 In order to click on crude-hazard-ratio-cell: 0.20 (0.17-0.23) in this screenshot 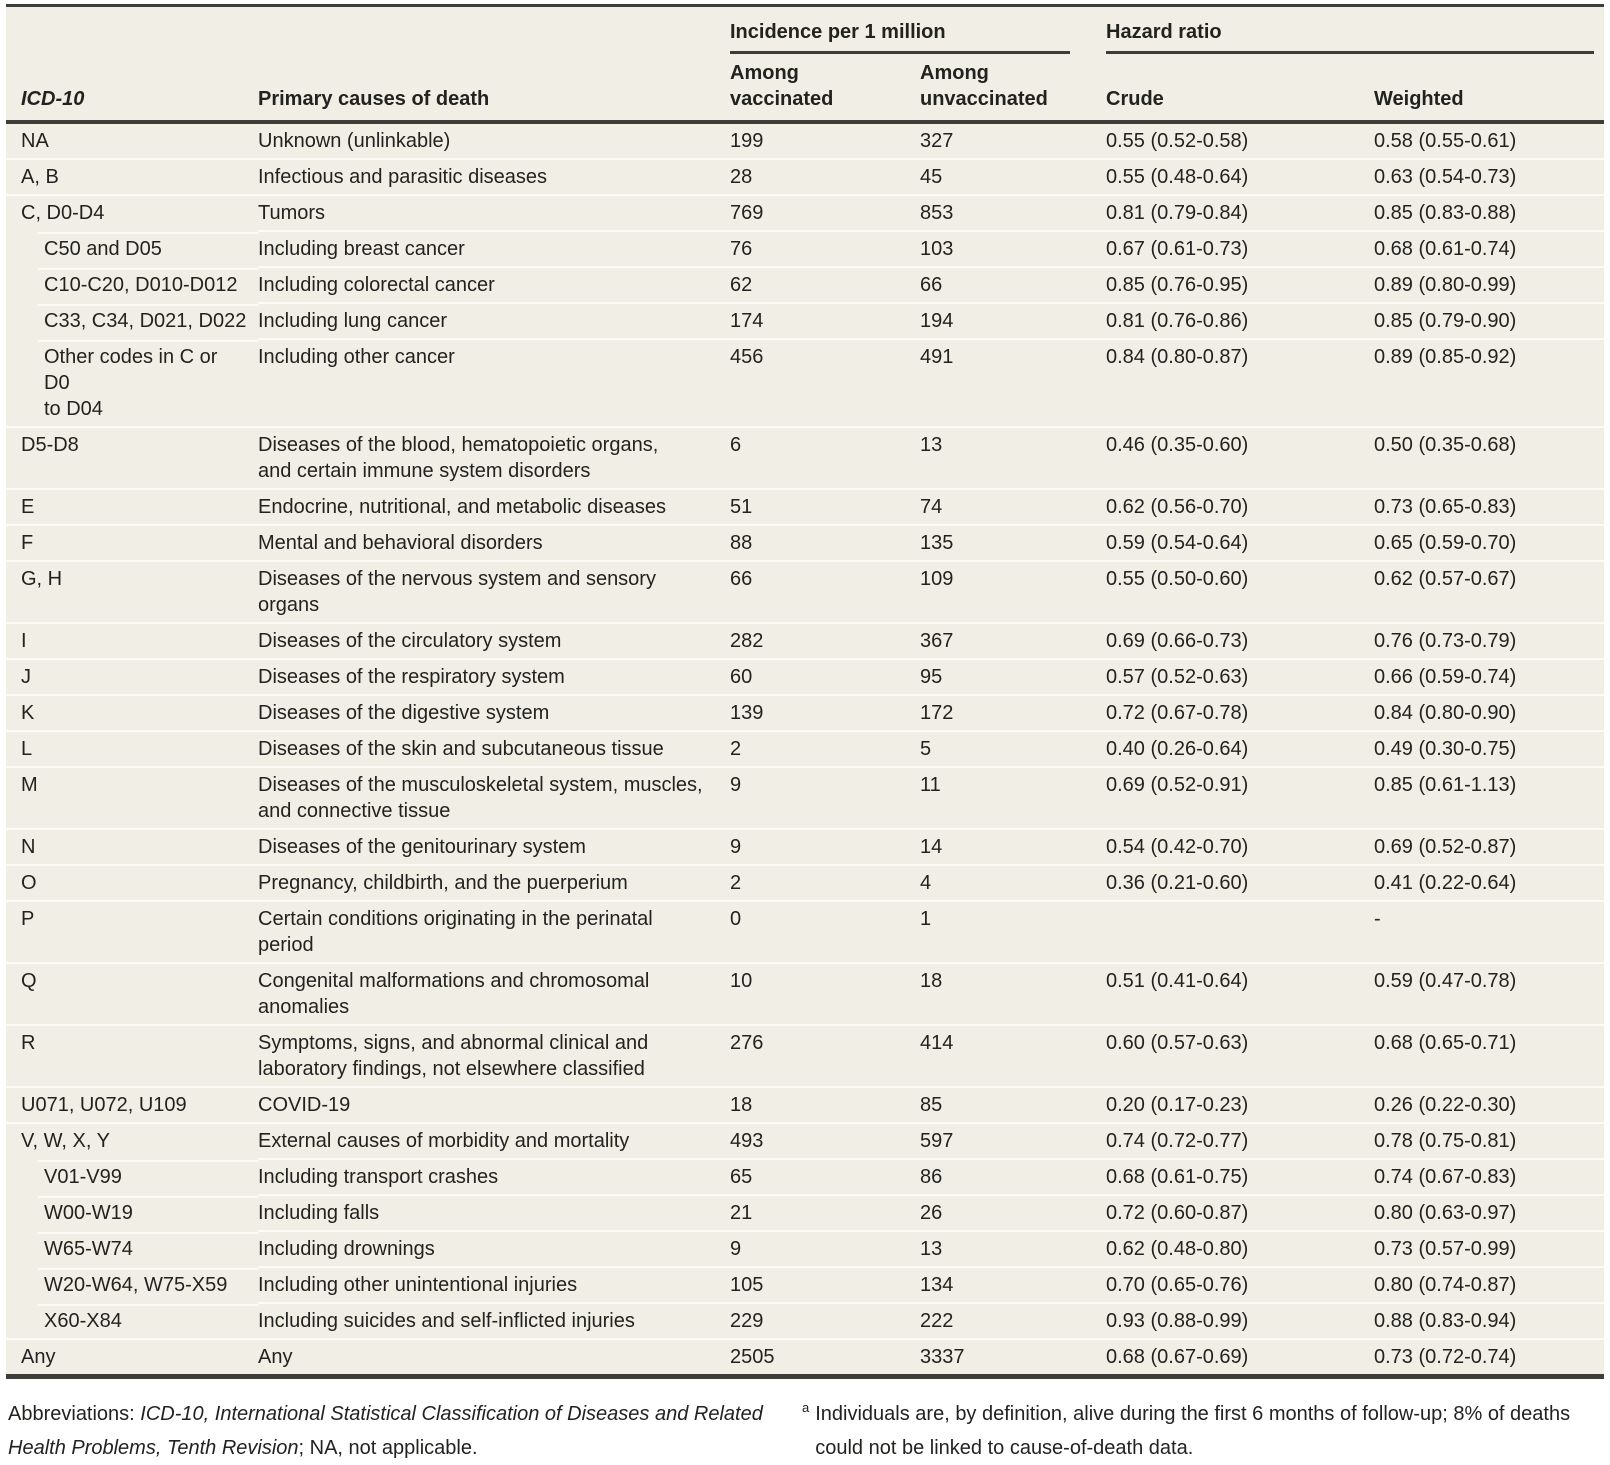, I will do `click(1240, 1104)`.